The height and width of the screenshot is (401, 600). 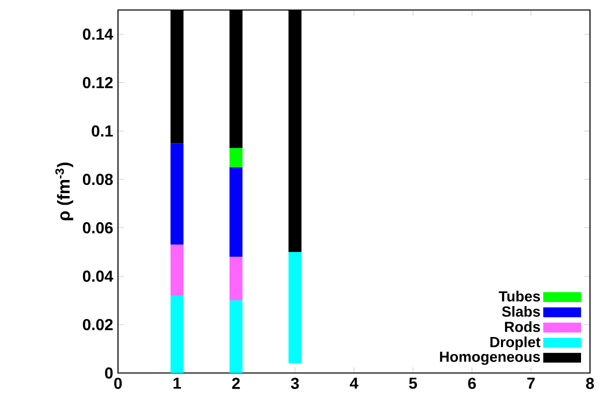 What do you see at coordinates (590, 383) in the screenshot?
I see `x-tick-label: 8` at bounding box center [590, 383].